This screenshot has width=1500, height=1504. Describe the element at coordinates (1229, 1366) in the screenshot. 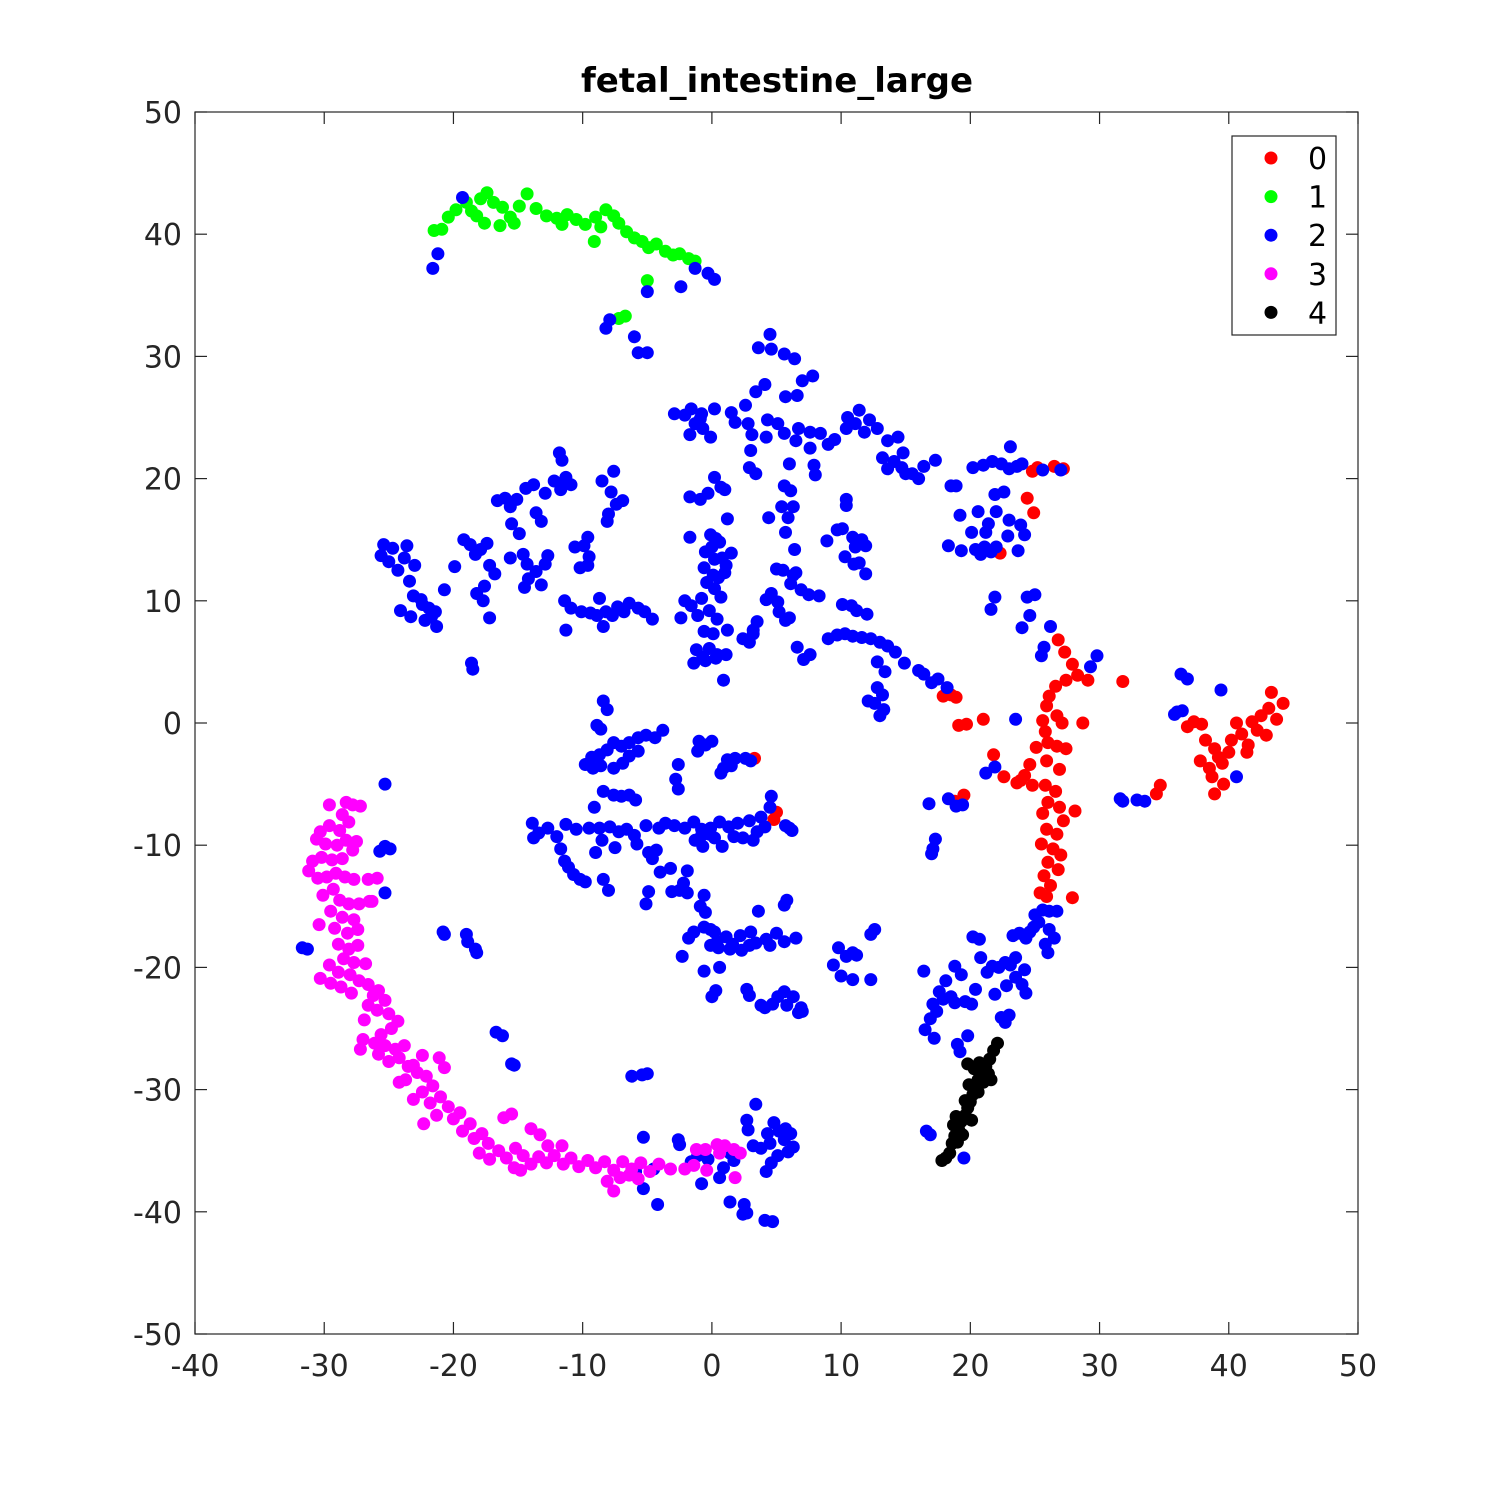

I see `x-tick-label: 40` at that location.